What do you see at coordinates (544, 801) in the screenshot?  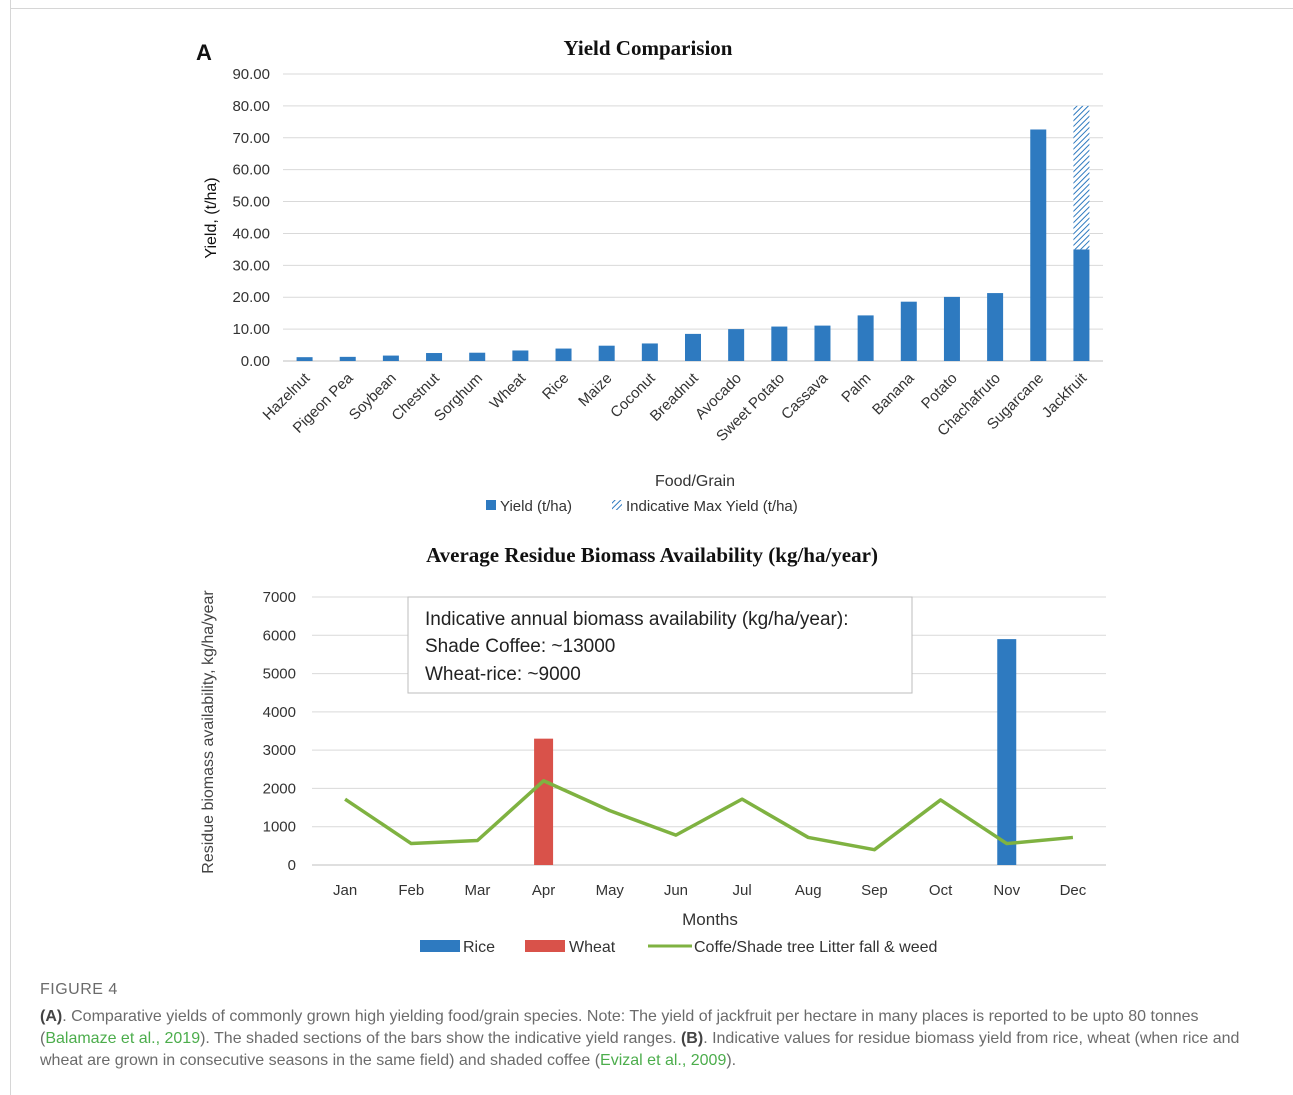 I see `bar-wheat` at bounding box center [544, 801].